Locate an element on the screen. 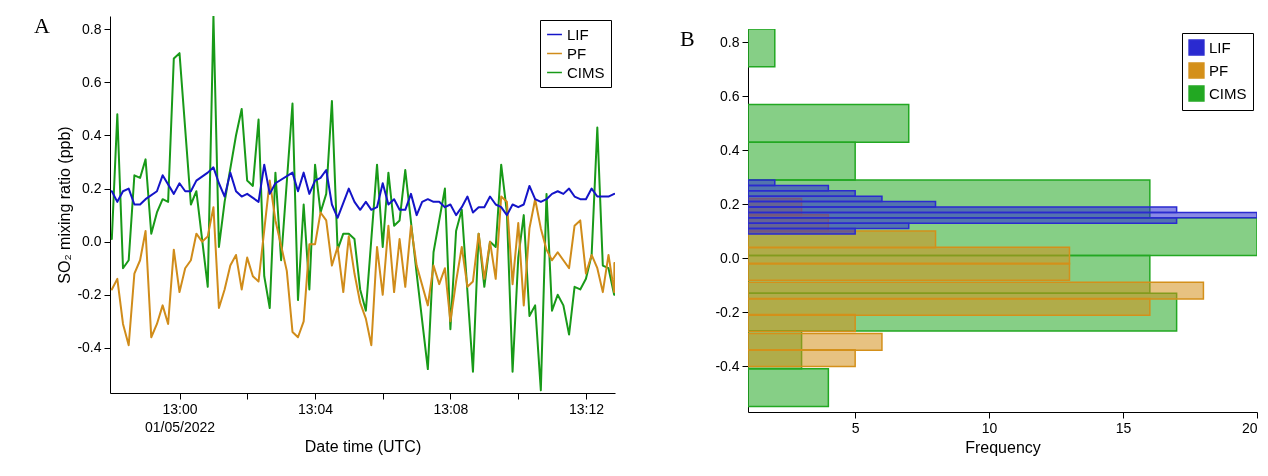 Image resolution: width=1268 pixels, height=476 pixels. x-tick-label: 10 is located at coordinates (989, 427).